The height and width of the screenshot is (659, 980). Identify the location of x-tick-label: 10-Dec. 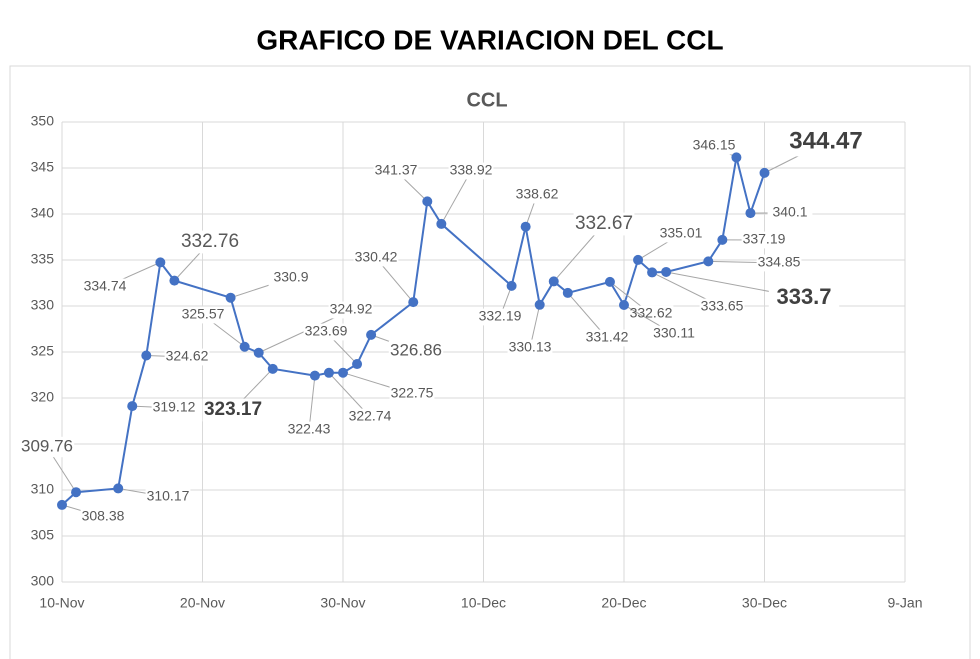
(483, 603).